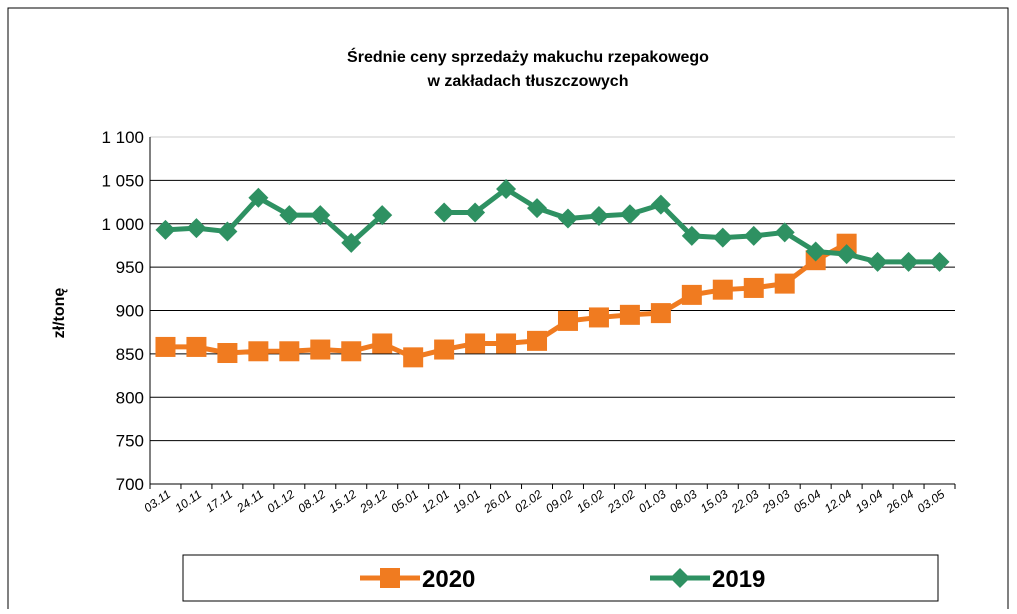 The height and width of the screenshot is (614, 1017). Describe the element at coordinates (528, 81) in the screenshot. I see `chart-subtitle: w zakładach tłuszczowych` at that location.